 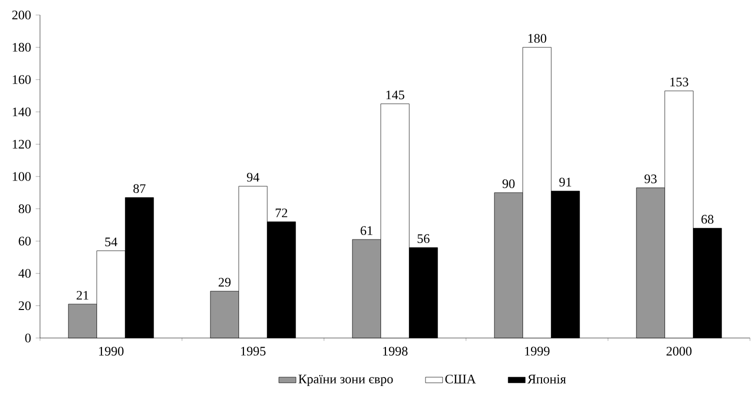 What do you see at coordinates (28, 338) in the screenshot?
I see `y-tick-label: 0` at bounding box center [28, 338].